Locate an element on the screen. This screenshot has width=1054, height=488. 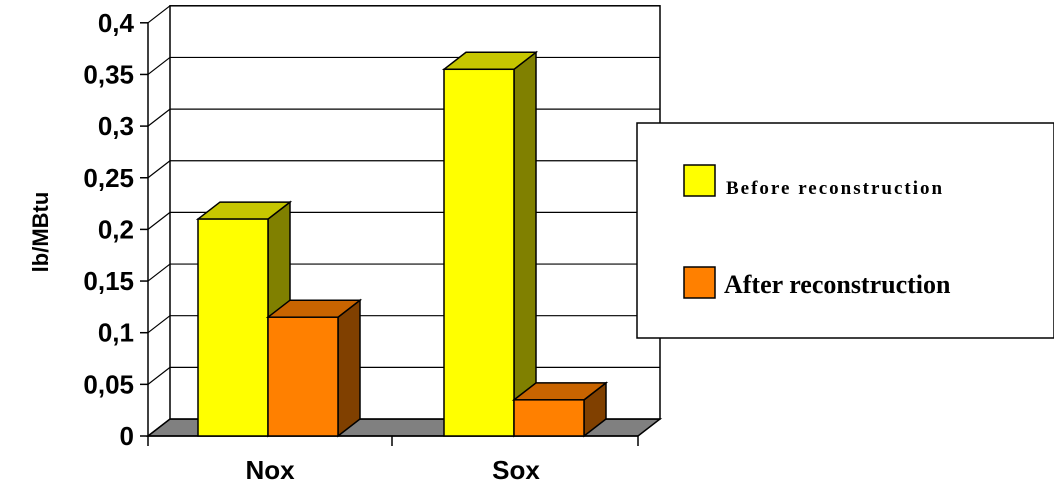
gridline is located at coordinates (403, 14).